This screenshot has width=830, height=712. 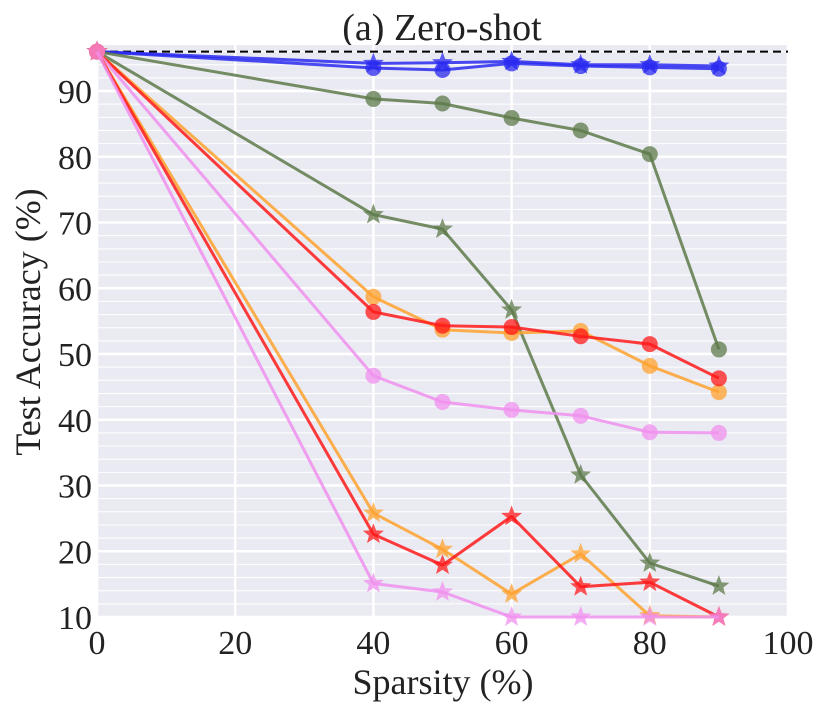 I want to click on y-tick-label: 80, so click(x=75, y=158).